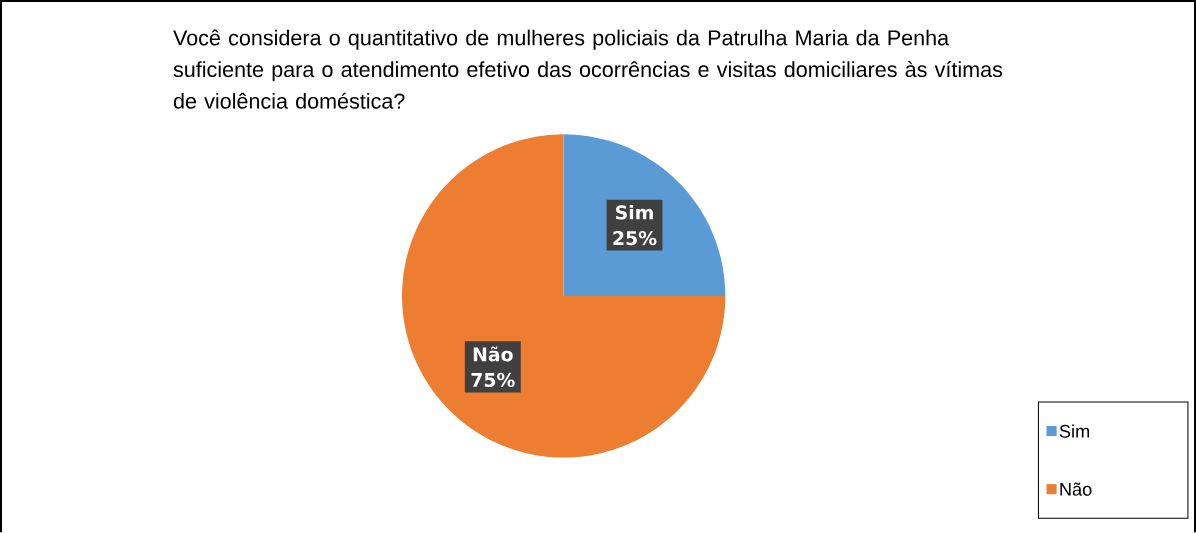  I want to click on chart-title: Você considera o quantitativo de mulheres policiais da Patrulha Maria da Penha suficiente para o atendimento efetivo das ocorrências e visitas domiciliares às vítimas de violência doméstica?, so click(588, 69).